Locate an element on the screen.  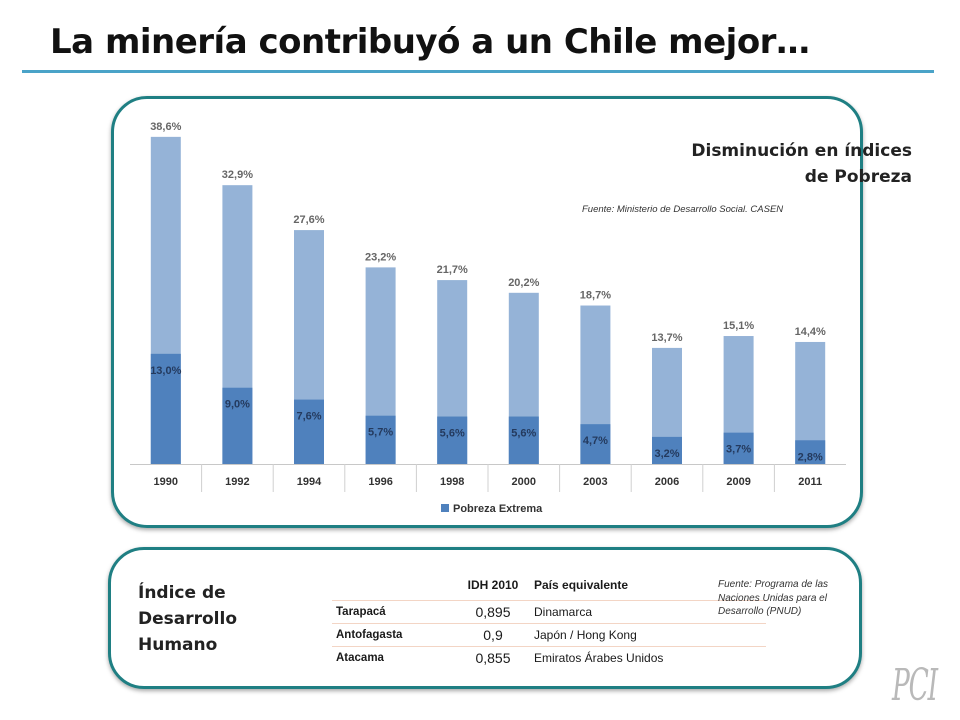
idh-region: Atacama is located at coordinates (394, 657).